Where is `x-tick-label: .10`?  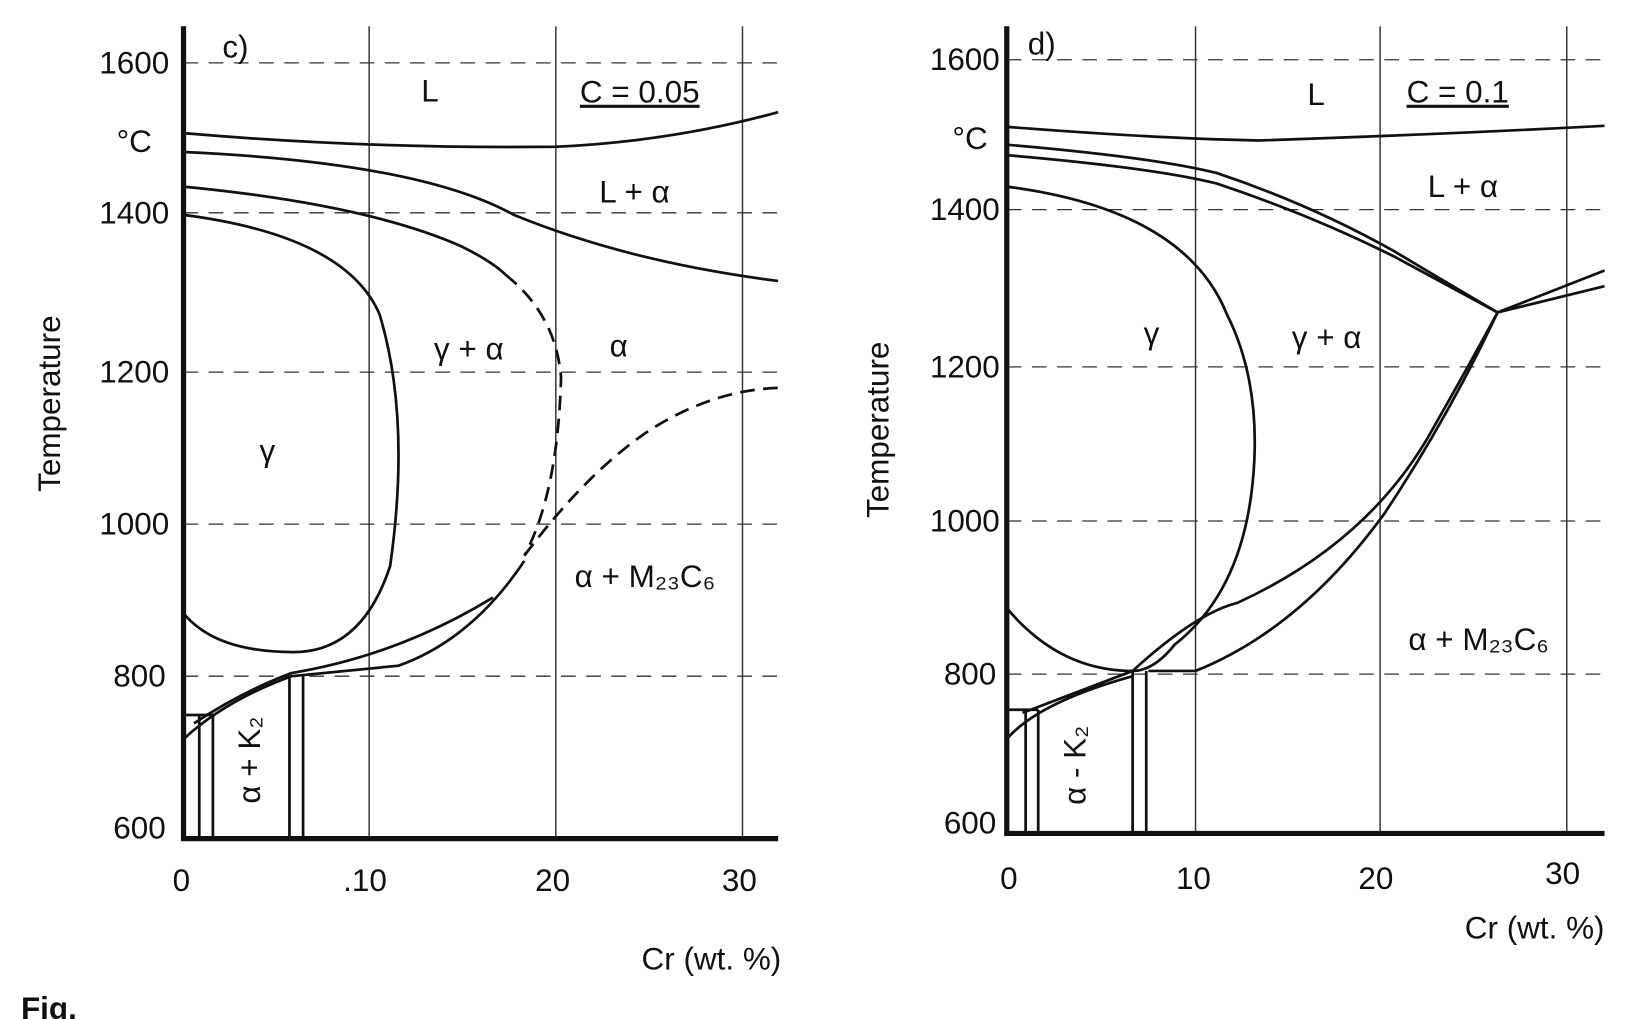
x-tick-label: .10 is located at coordinates (365, 880).